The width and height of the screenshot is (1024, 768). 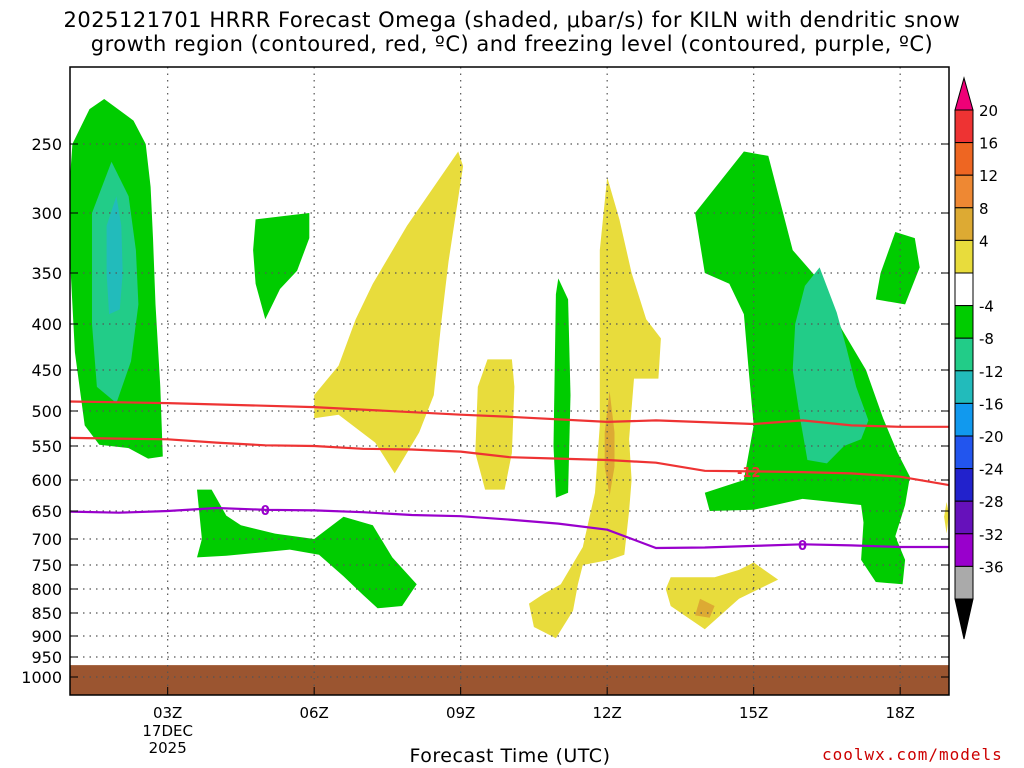 I want to click on x-tick-label-18Z: 18Z, so click(x=899, y=713).